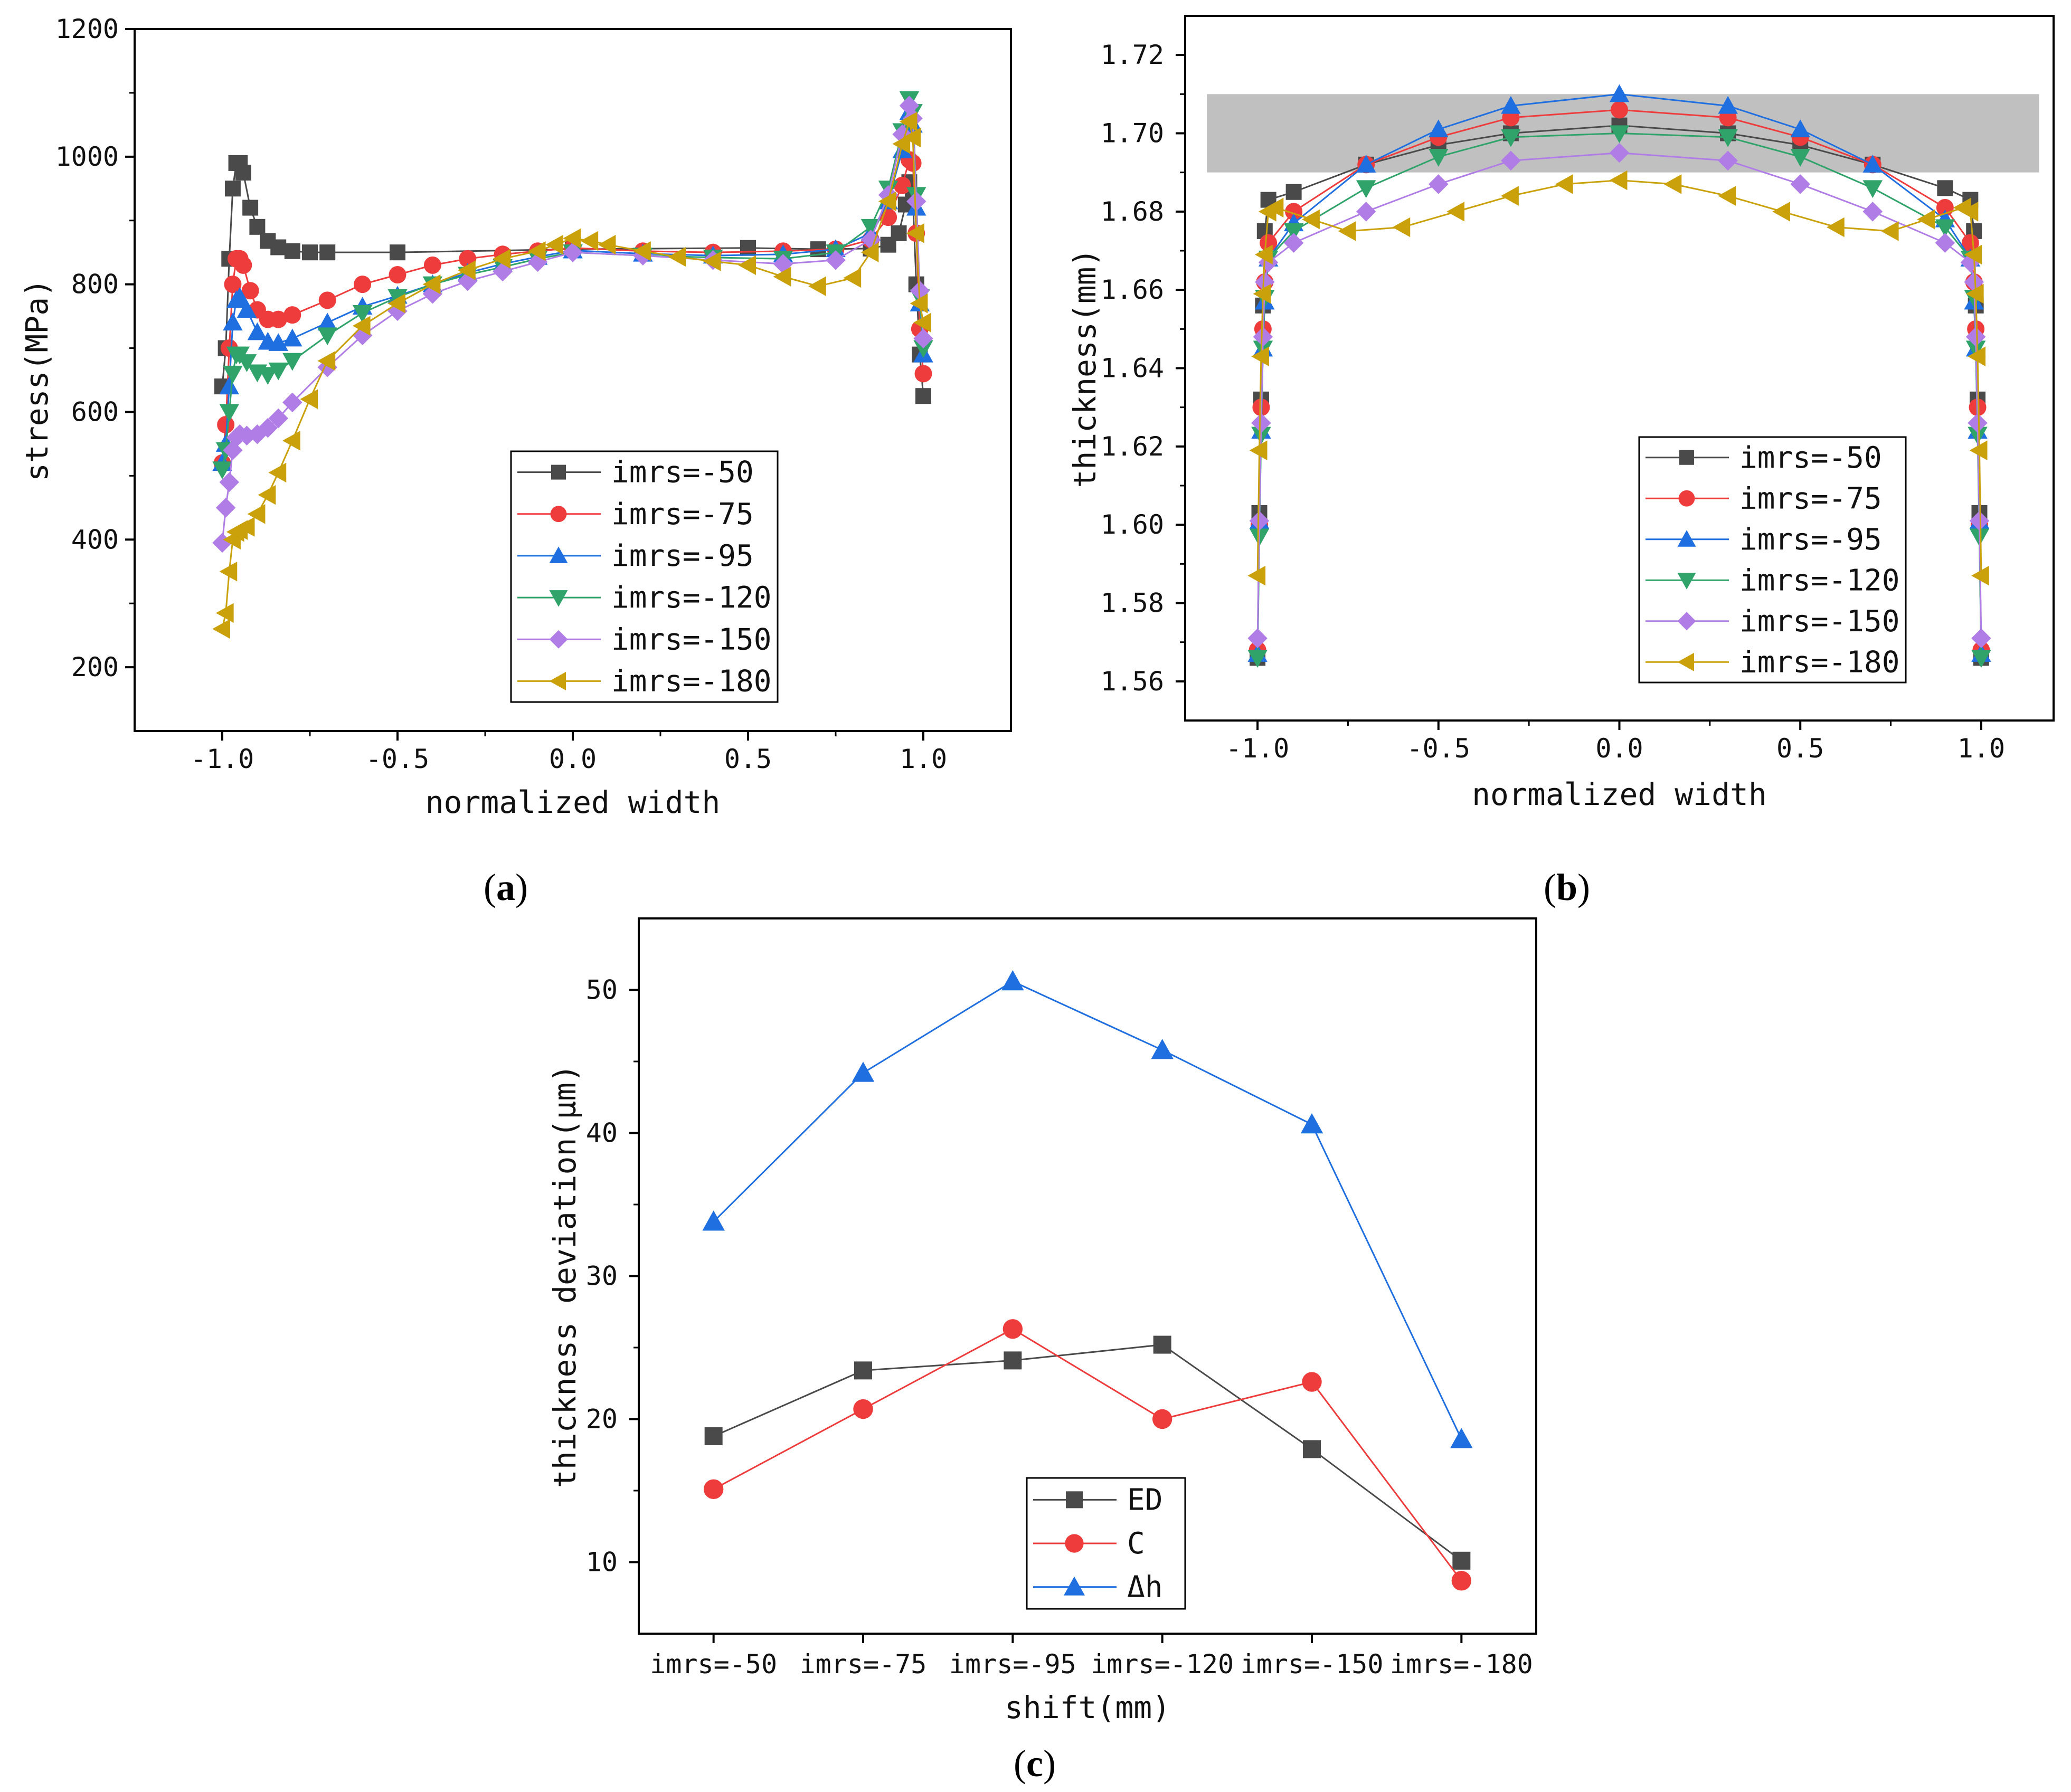 The width and height of the screenshot is (2071, 1792). What do you see at coordinates (1132, 133) in the screenshot?
I see `y-tick-label-b-7: 1.70` at bounding box center [1132, 133].